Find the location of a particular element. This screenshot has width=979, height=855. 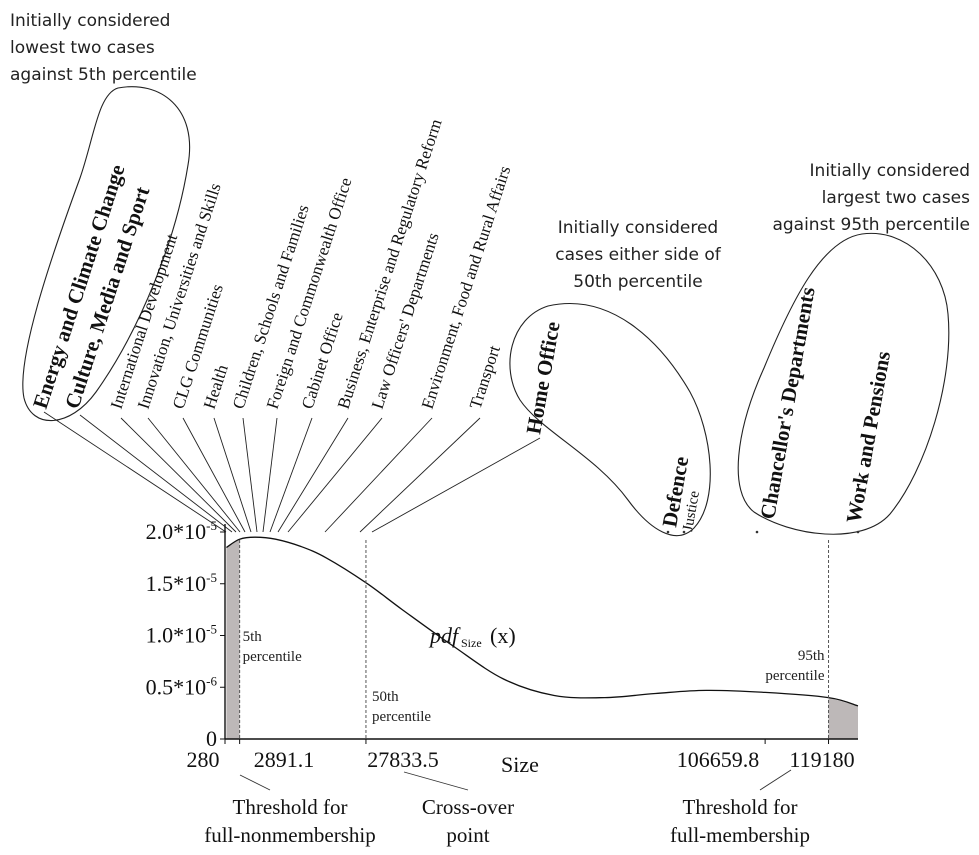

mid-group-names: Home Office Defence Justice is located at coordinates (612, 426).